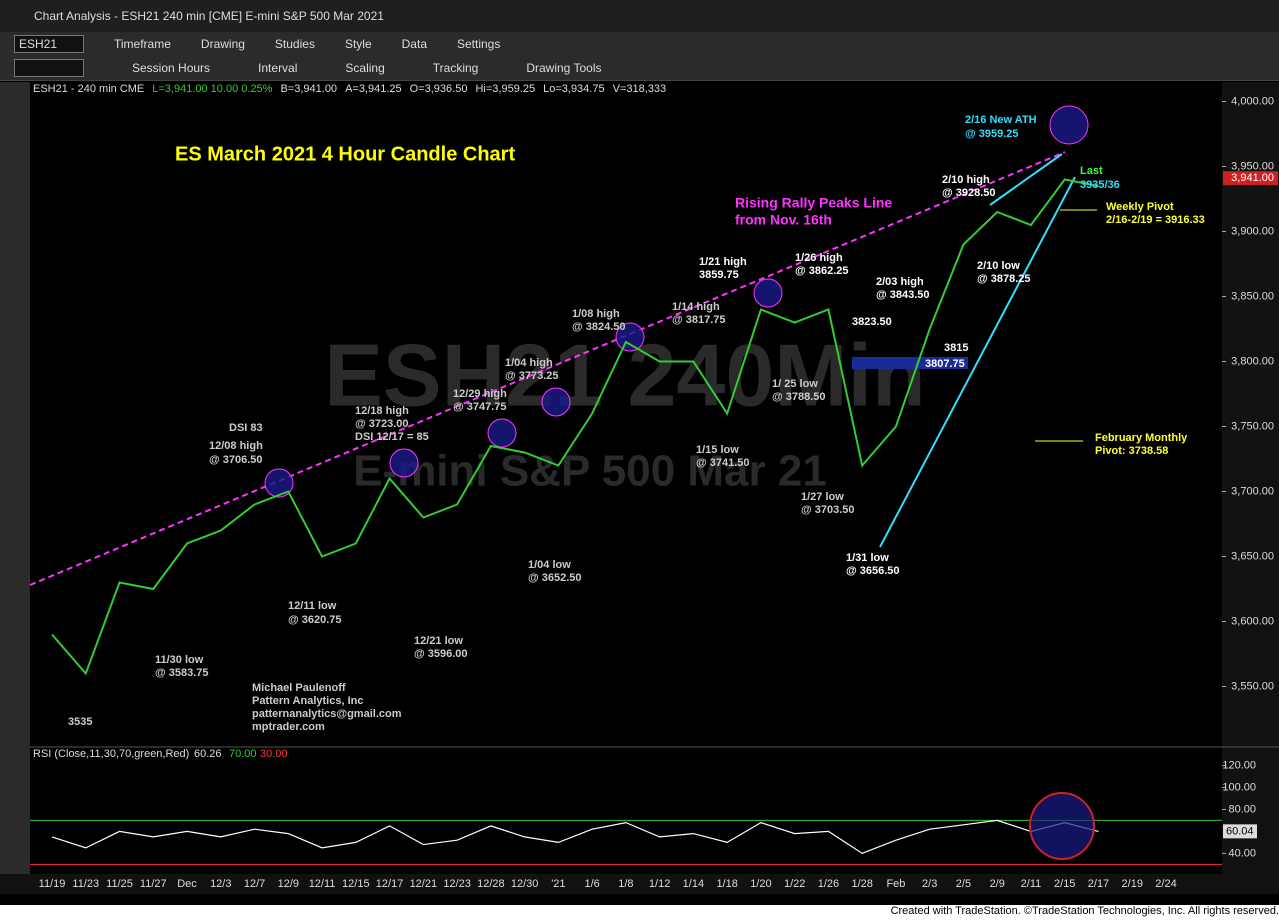  Describe the element at coordinates (1141, 438) in the screenshot. I see `annotation: February Monthly` at that location.